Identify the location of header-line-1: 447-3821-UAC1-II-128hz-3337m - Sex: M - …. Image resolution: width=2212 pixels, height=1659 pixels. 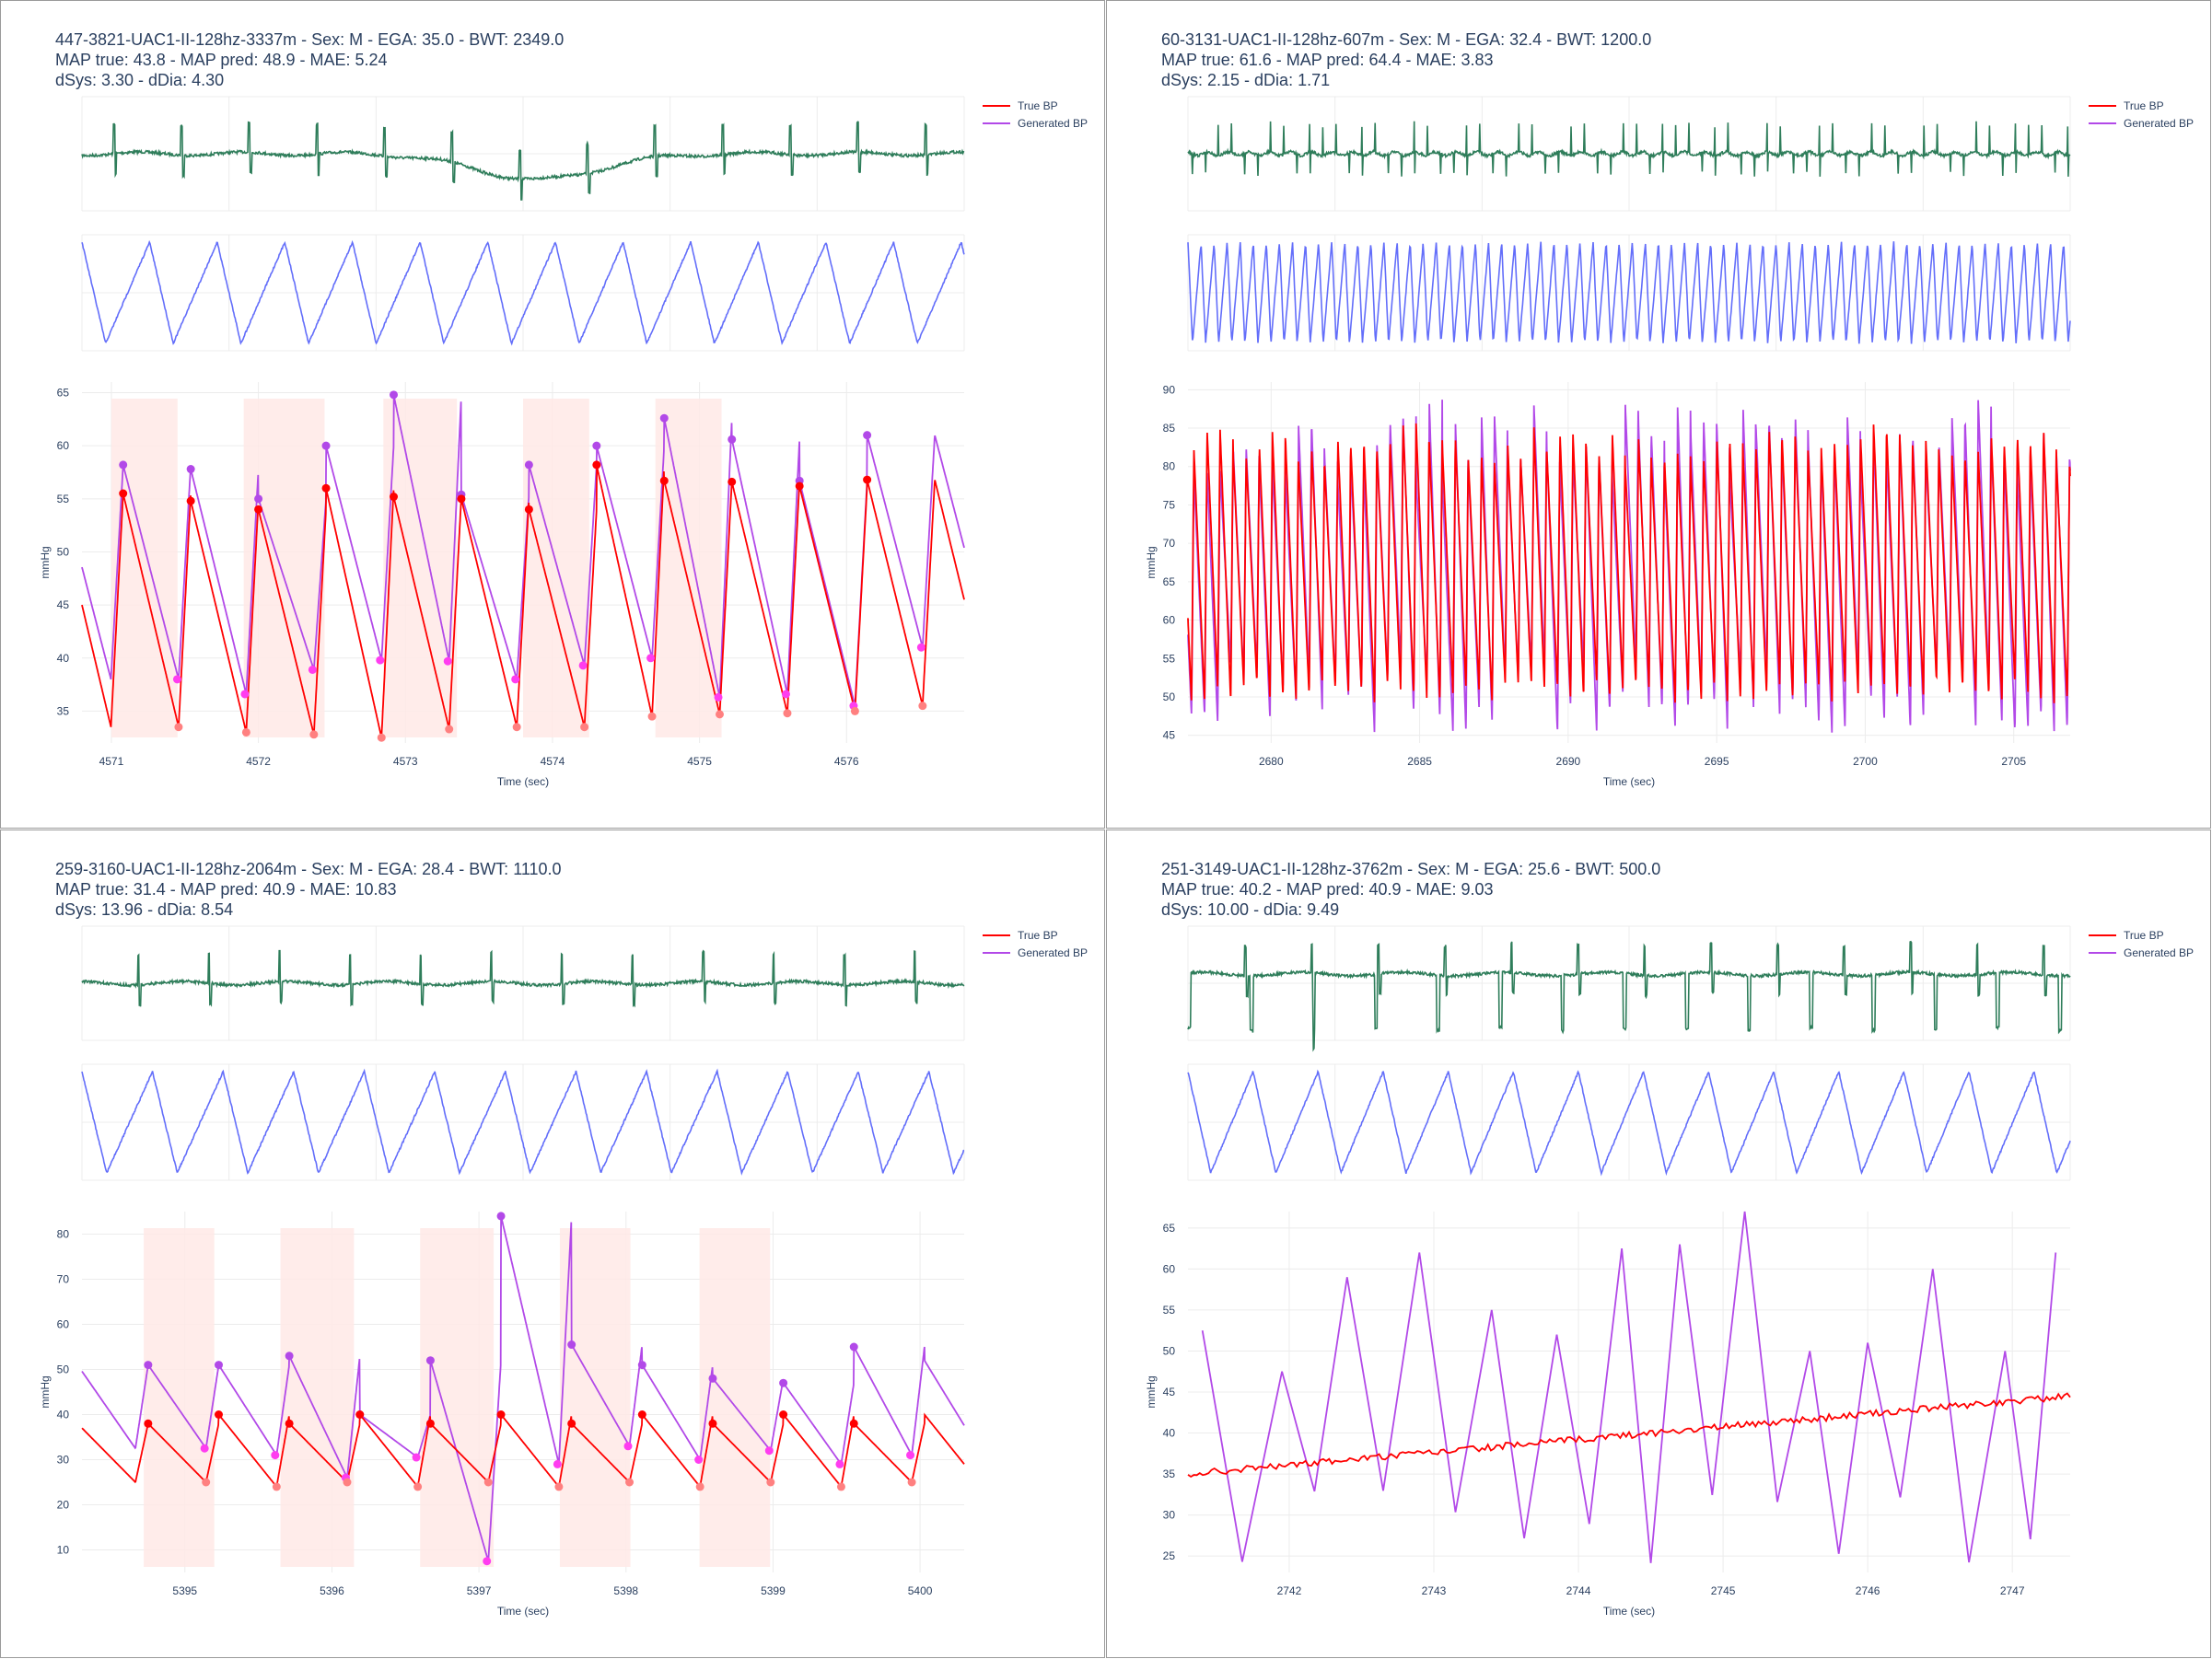
(310, 39).